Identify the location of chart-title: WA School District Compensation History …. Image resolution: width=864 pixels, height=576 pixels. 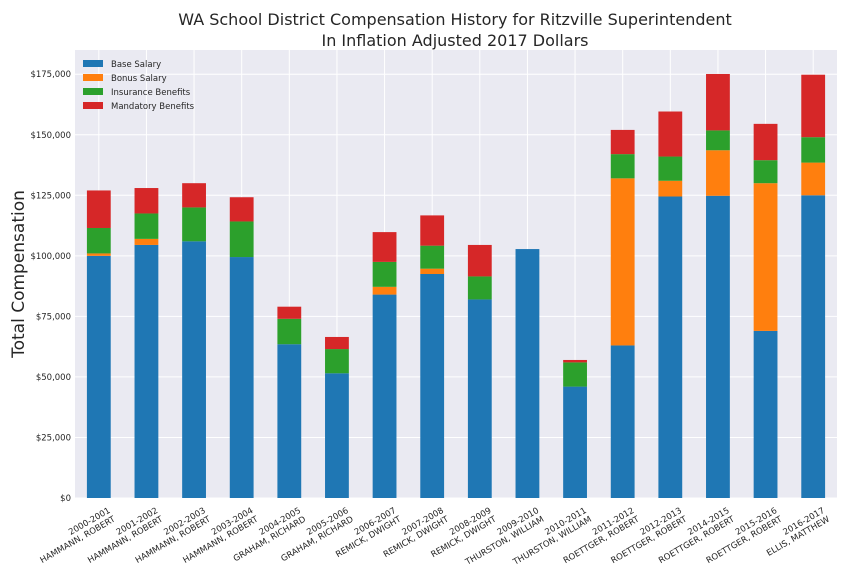
(455, 19).